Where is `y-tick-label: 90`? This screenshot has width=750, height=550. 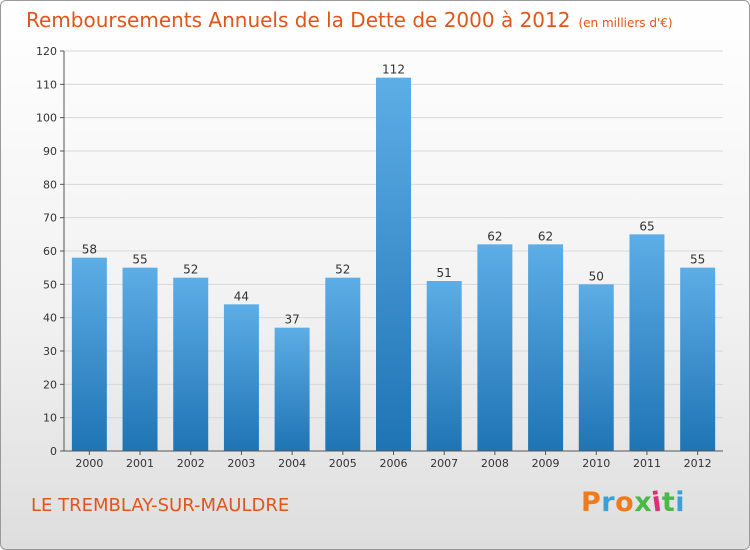 y-tick-label: 90 is located at coordinates (50, 151).